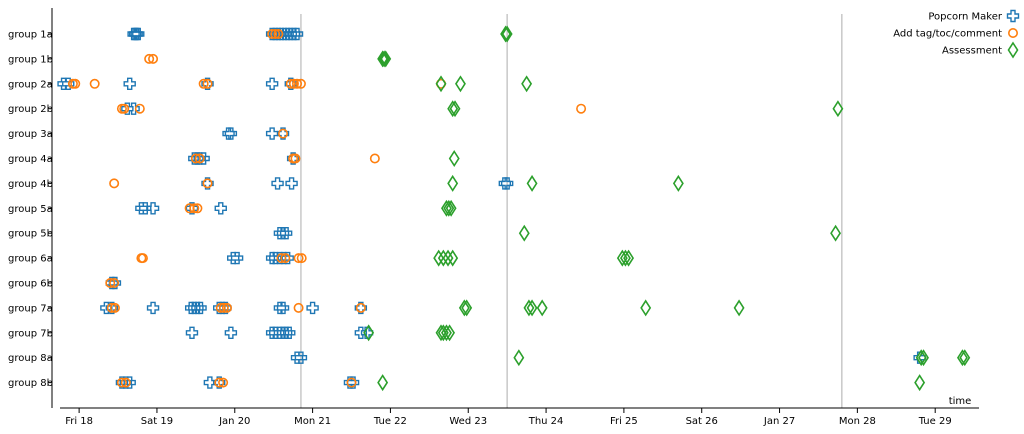  What do you see at coordinates (965, 17) in the screenshot?
I see `legend-label: Popcorn Maker` at bounding box center [965, 17].